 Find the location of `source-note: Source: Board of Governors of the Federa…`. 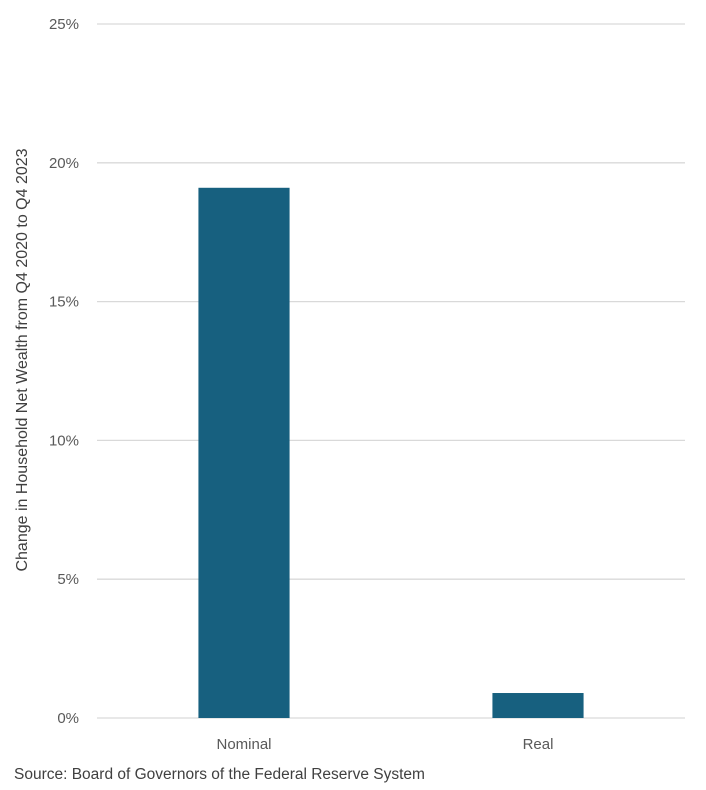

source-note: Source: Board of Governors of the Federa… is located at coordinates (219, 774).